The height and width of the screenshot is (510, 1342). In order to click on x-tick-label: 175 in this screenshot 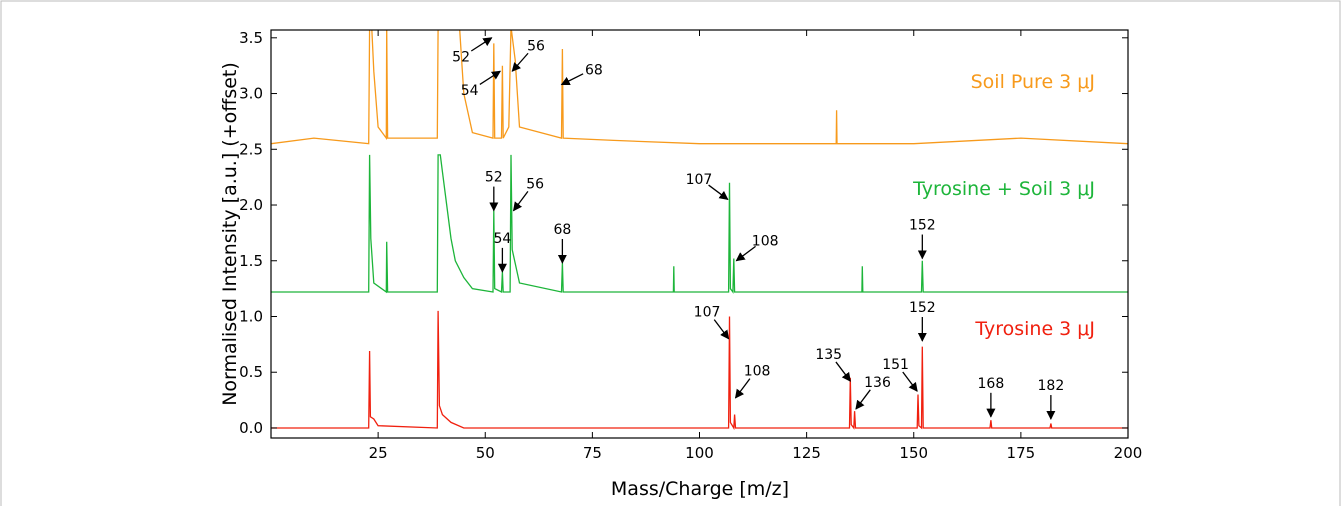, I will do `click(1021, 453)`.